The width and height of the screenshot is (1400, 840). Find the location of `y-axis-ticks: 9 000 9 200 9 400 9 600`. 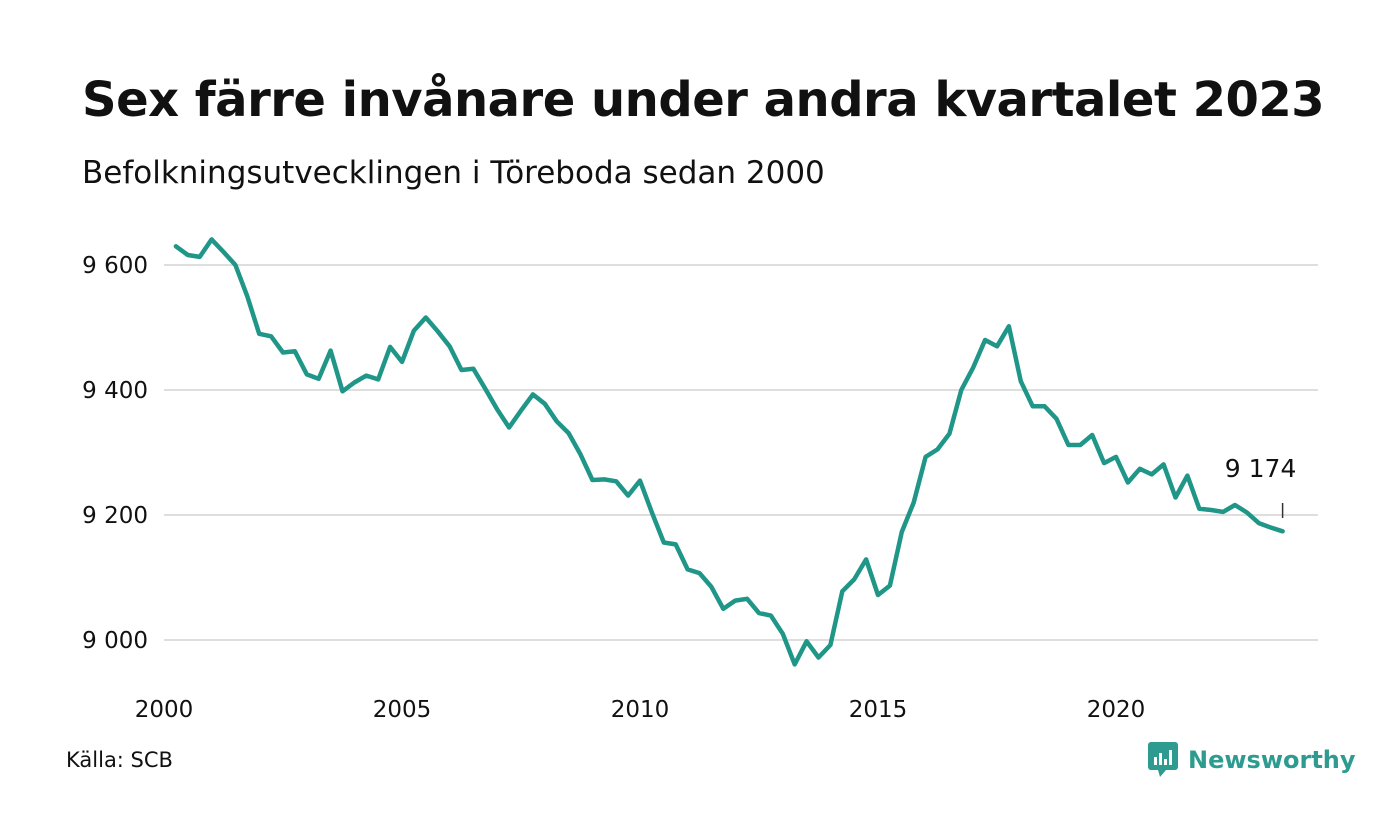

y-axis-ticks: 9 000 9 200 9 400 9 600 is located at coordinates (115, 453).